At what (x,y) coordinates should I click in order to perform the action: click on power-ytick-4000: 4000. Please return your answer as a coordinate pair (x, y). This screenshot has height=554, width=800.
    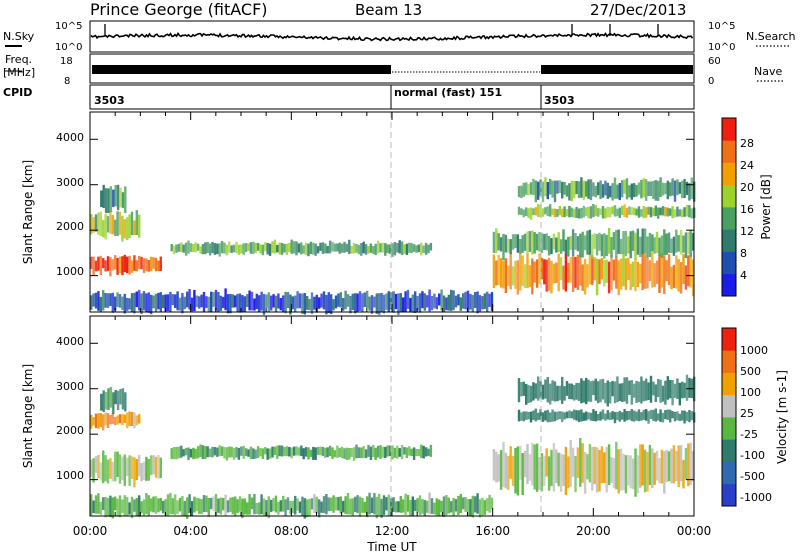
    Looking at the image, I should click on (70, 137).